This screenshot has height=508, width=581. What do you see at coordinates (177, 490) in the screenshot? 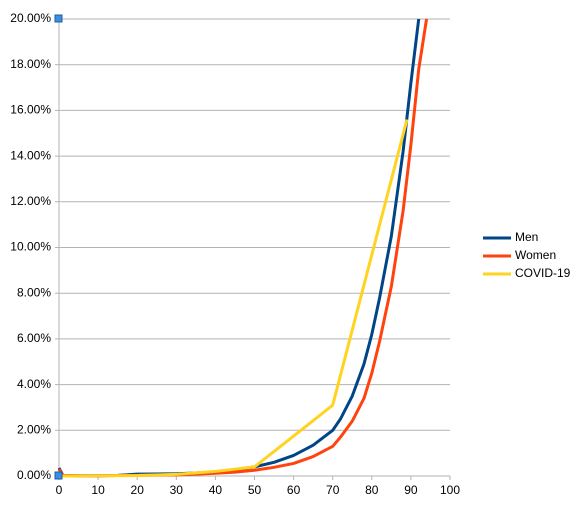
I see `x-tick-label: 30` at bounding box center [177, 490].